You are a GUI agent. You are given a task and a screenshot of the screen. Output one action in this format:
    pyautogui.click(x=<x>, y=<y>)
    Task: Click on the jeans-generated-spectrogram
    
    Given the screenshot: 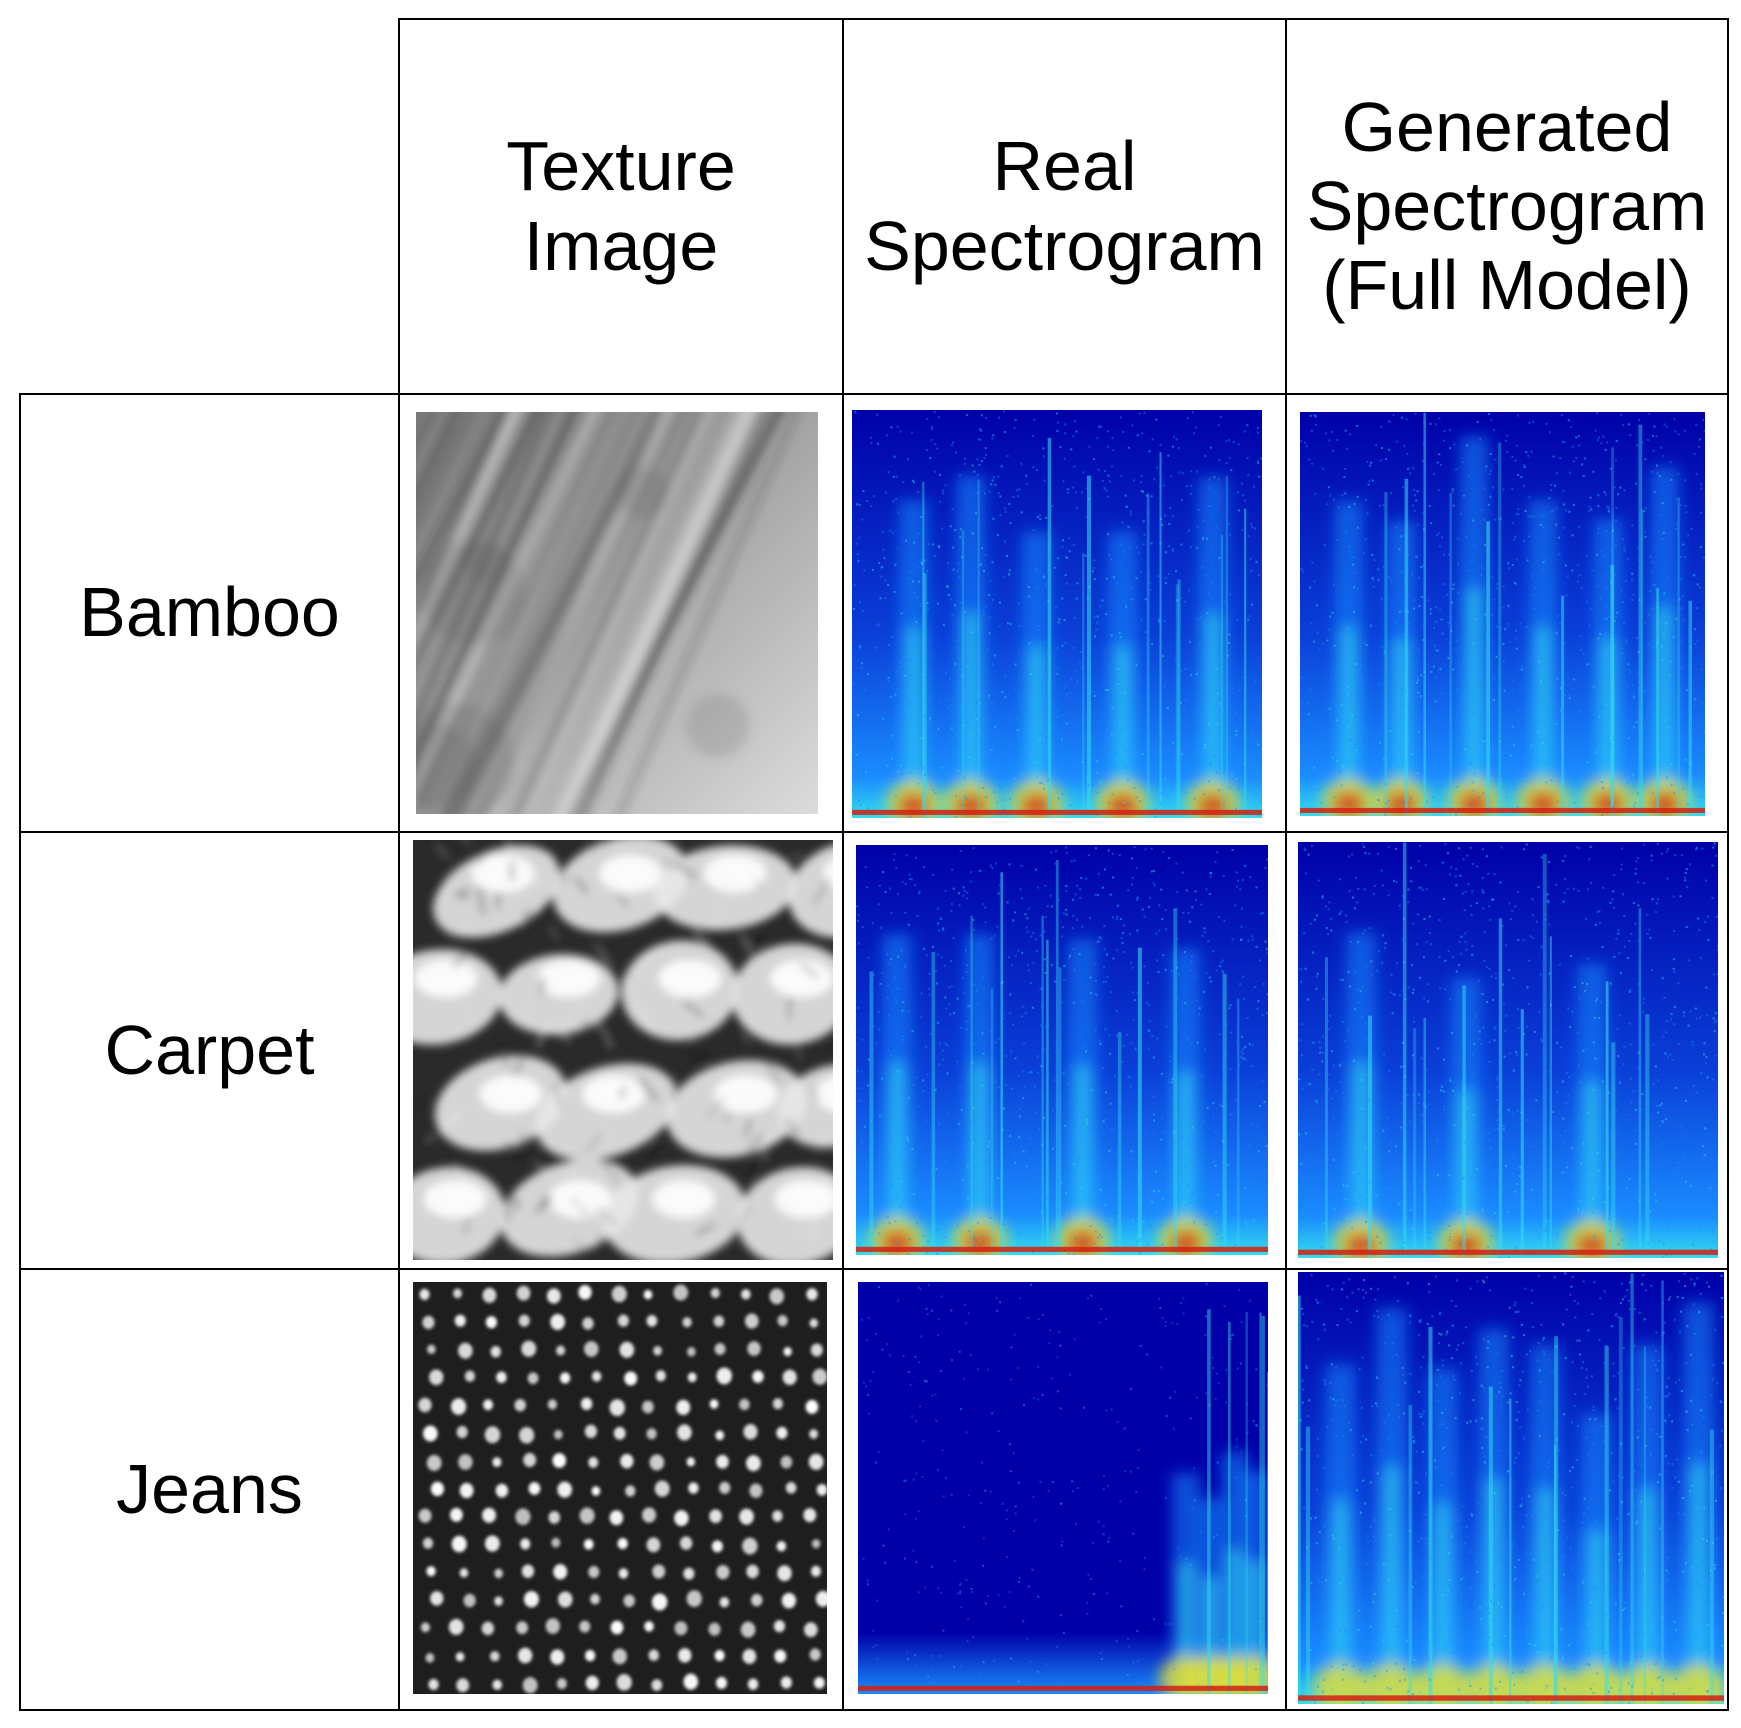 What is the action you would take?
    pyautogui.click(x=1511, y=1488)
    